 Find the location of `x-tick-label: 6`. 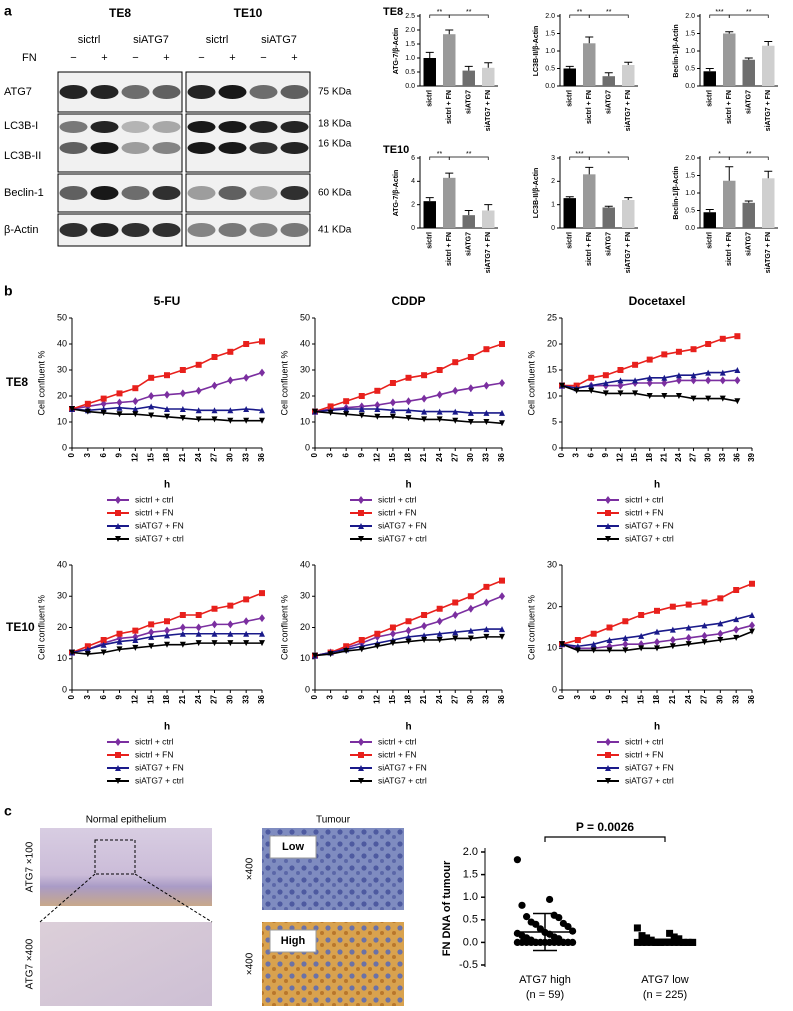

x-tick-label: 6 is located at coordinates (103, 696).